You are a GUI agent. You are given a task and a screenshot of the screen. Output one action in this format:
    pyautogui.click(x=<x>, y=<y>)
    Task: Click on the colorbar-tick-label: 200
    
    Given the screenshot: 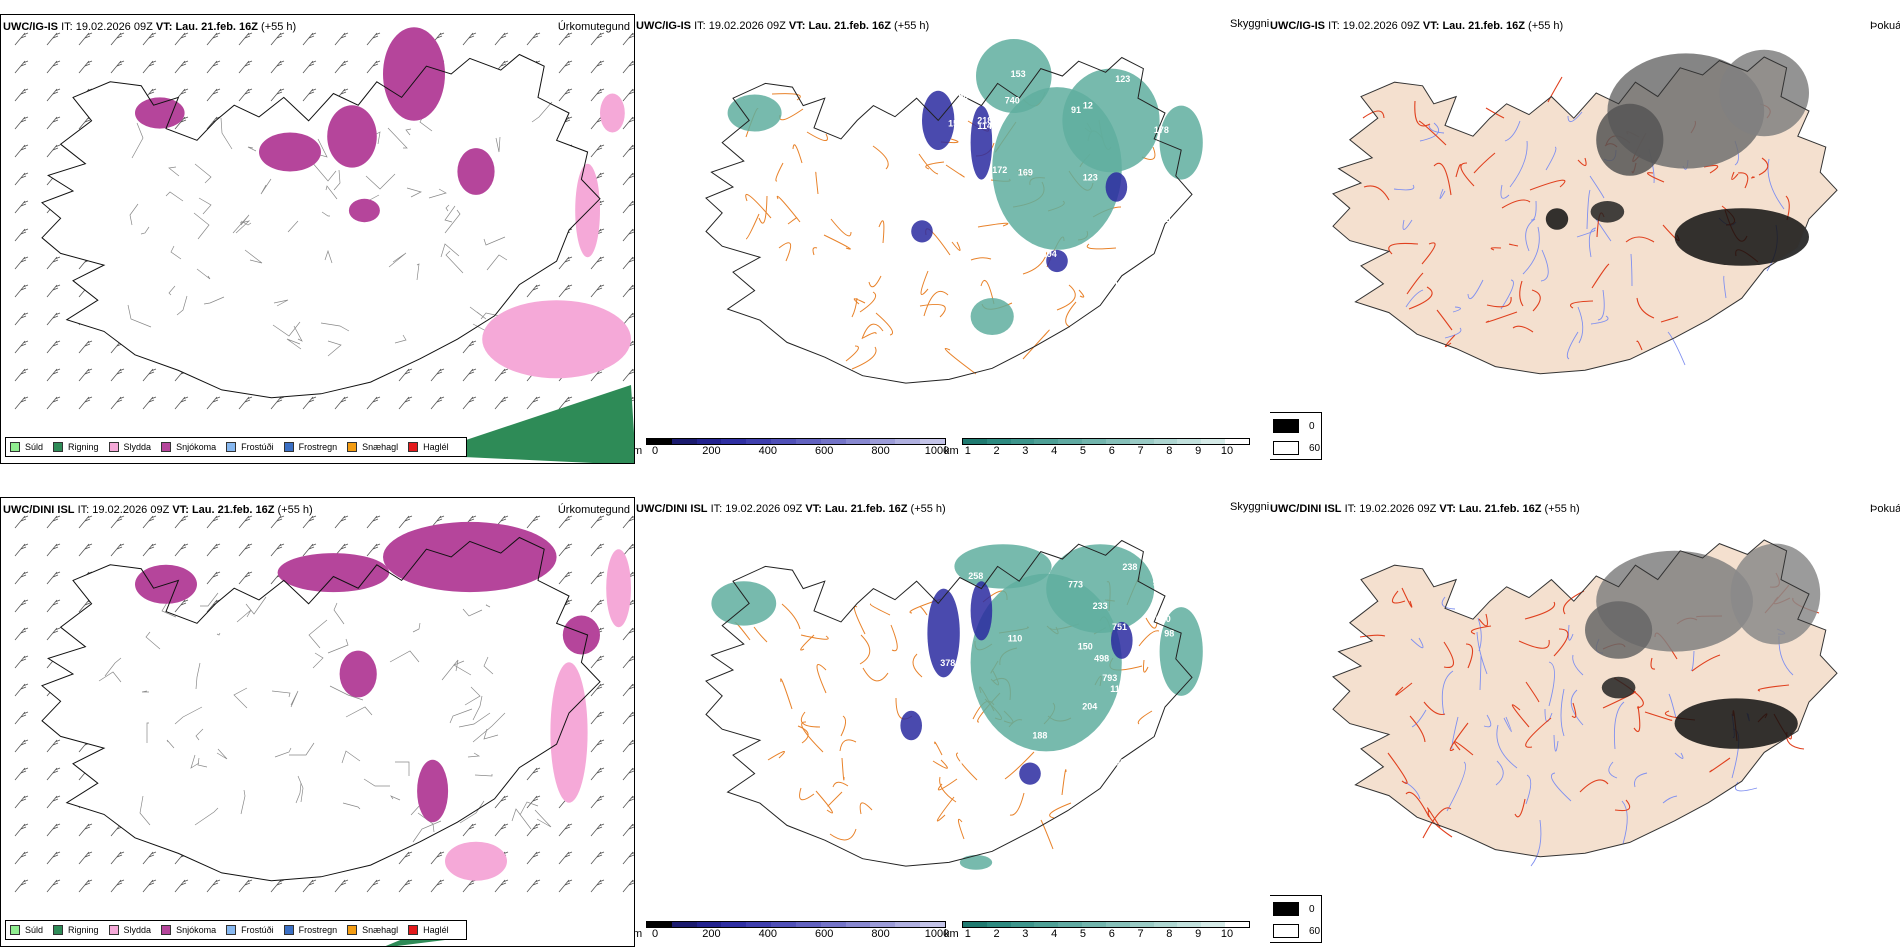 What is the action you would take?
    pyautogui.click(x=711, y=451)
    